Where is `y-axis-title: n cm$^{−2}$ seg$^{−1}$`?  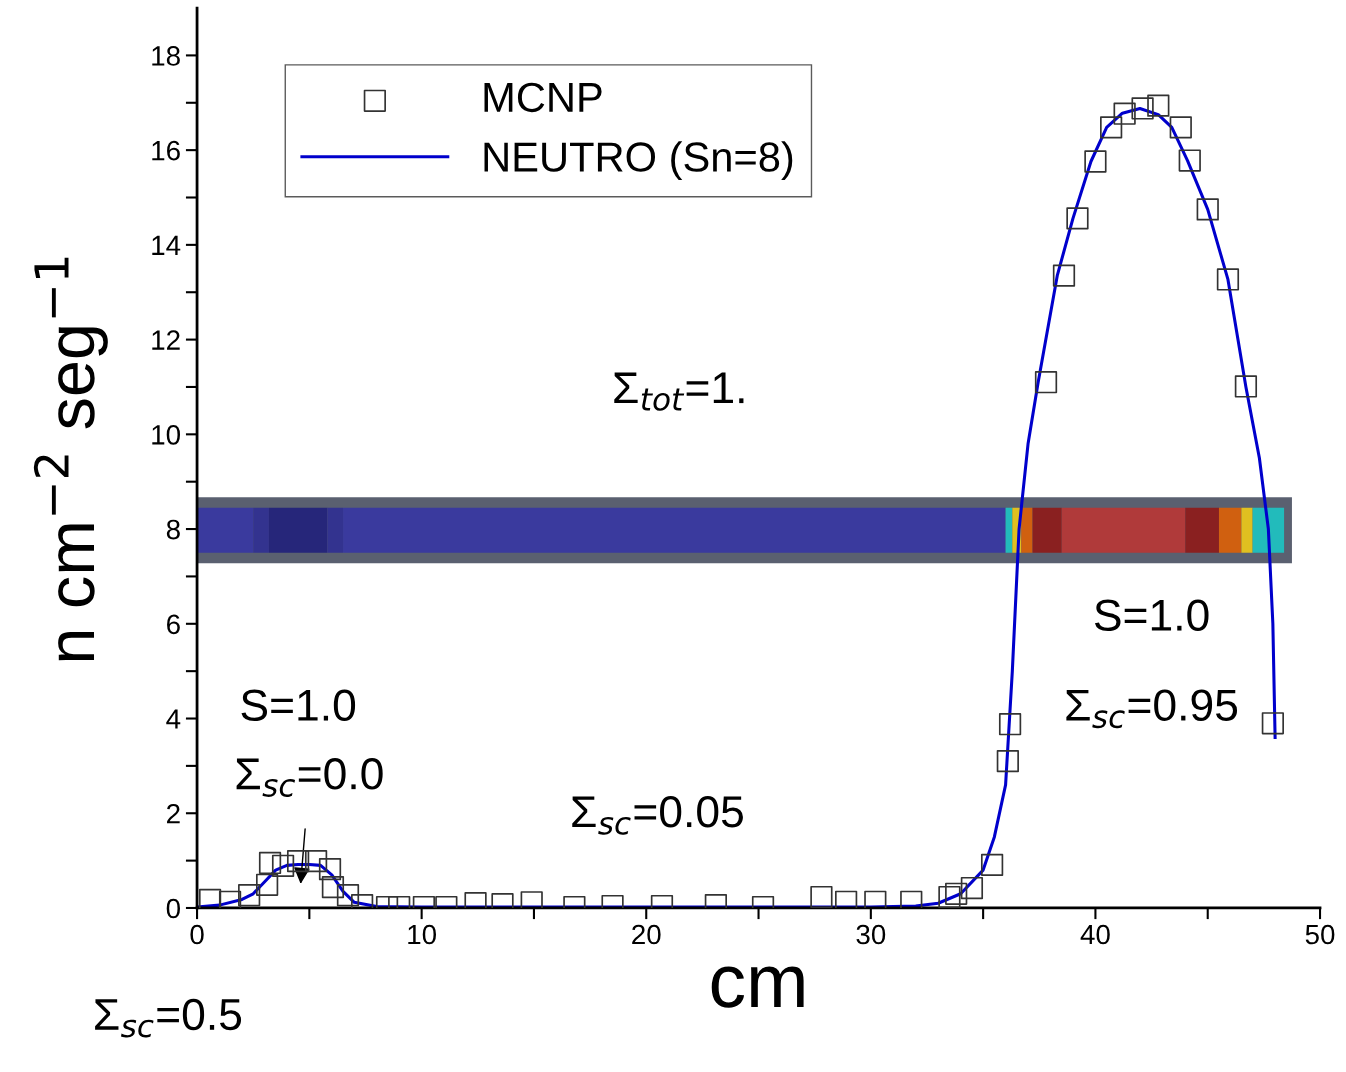
y-axis-title: n cm$^{−2}$ seg$^{−1}$ is located at coordinates (70, 459).